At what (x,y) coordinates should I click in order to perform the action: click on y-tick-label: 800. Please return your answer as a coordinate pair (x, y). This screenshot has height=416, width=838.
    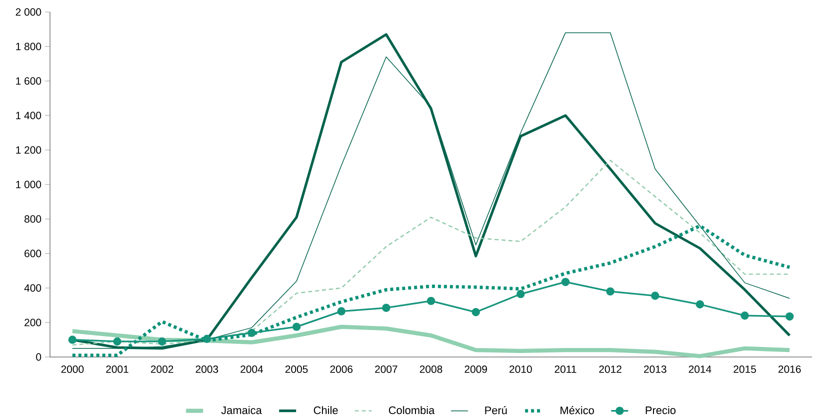
    Looking at the image, I should click on (33, 219).